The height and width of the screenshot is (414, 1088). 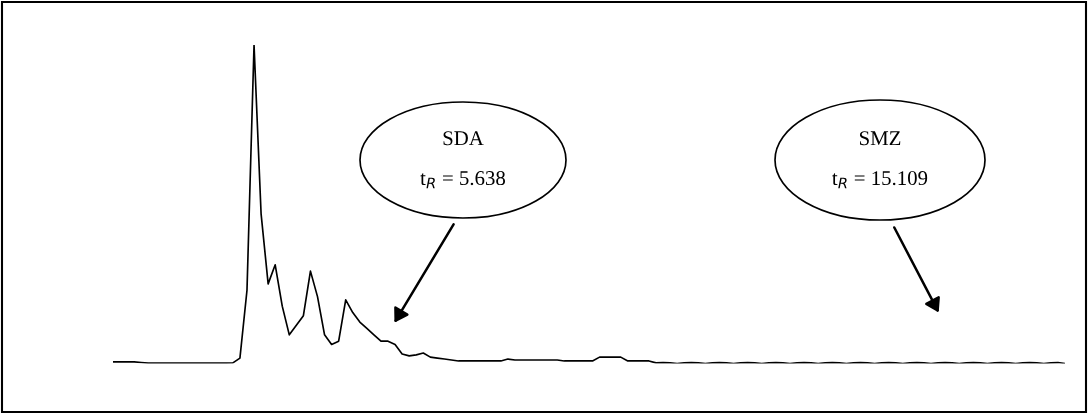 What do you see at coordinates (463, 160) in the screenshot?
I see `text: SDA t$_{R}$ = 5.638` at bounding box center [463, 160].